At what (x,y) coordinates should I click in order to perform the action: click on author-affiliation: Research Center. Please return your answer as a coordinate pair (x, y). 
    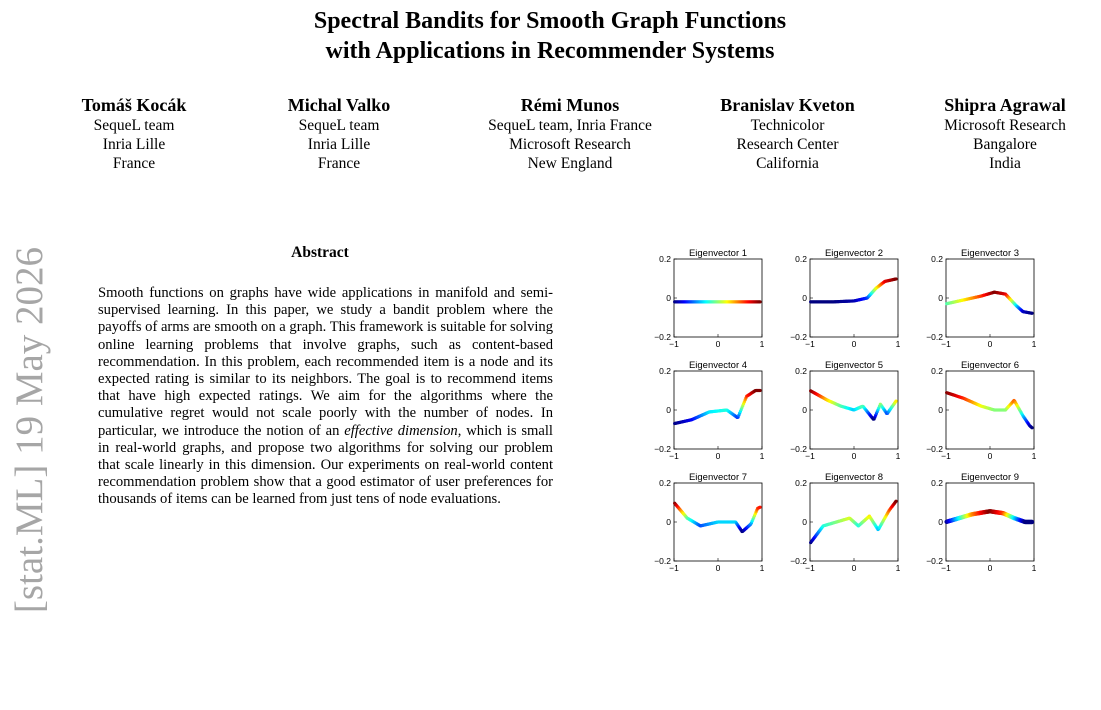
    Looking at the image, I should click on (787, 144).